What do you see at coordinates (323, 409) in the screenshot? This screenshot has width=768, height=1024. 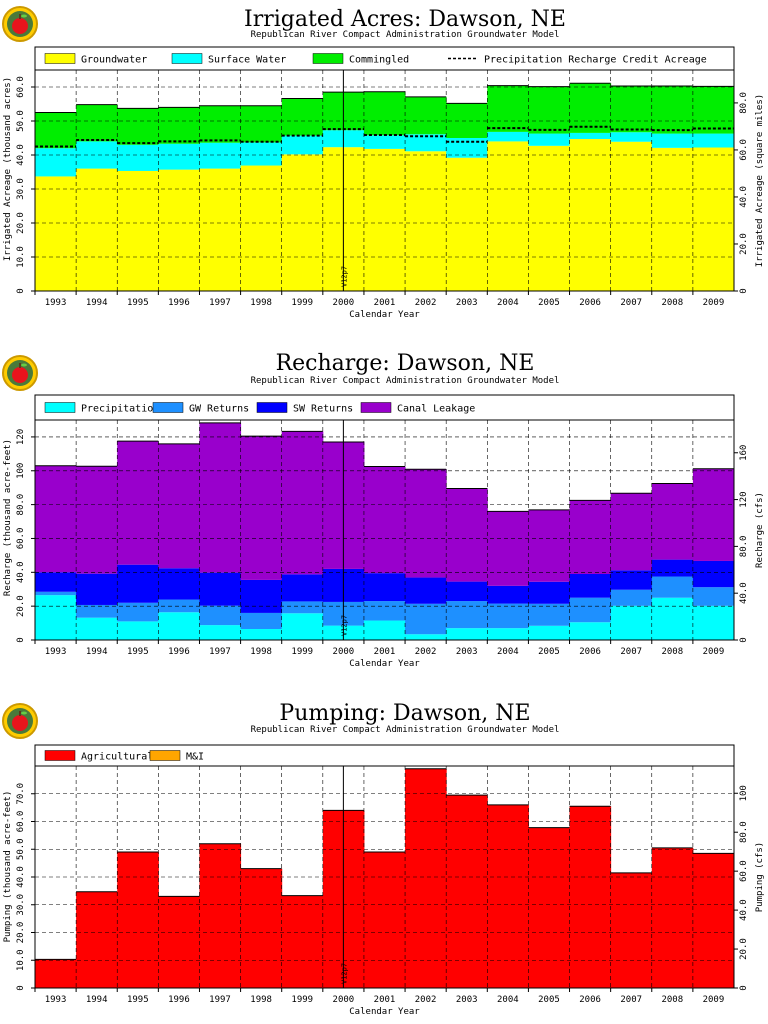 I see `legend-label: SW Returns` at bounding box center [323, 409].